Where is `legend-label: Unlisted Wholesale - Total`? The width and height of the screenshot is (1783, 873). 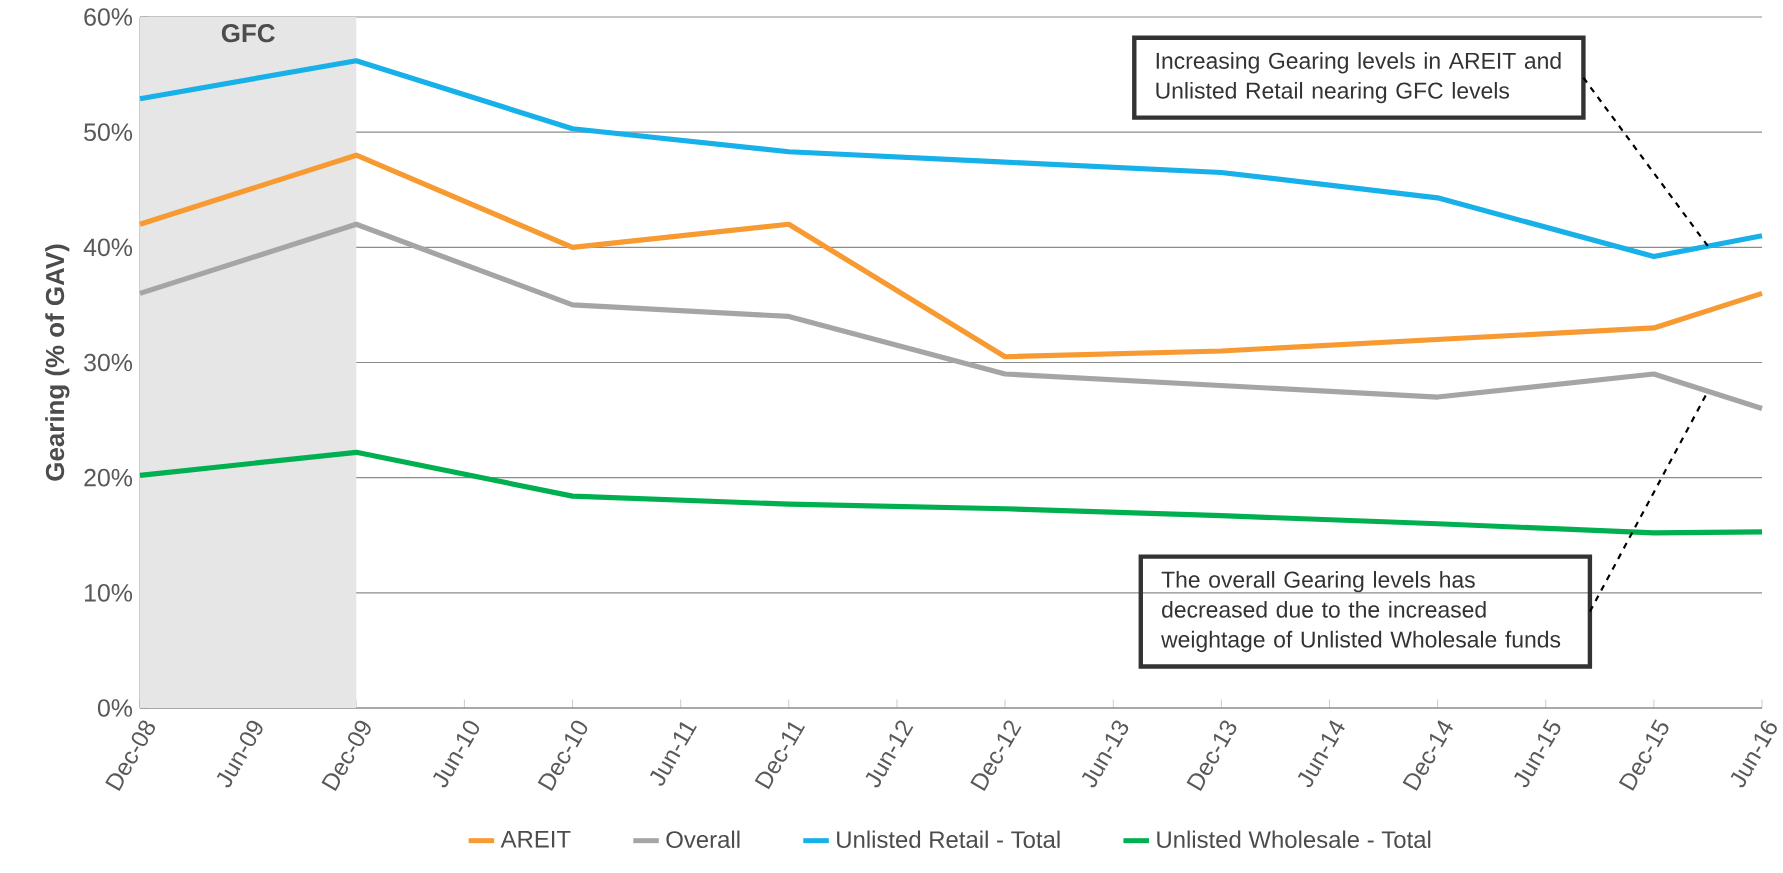 legend-label: Unlisted Wholesale - Total is located at coordinates (1294, 839).